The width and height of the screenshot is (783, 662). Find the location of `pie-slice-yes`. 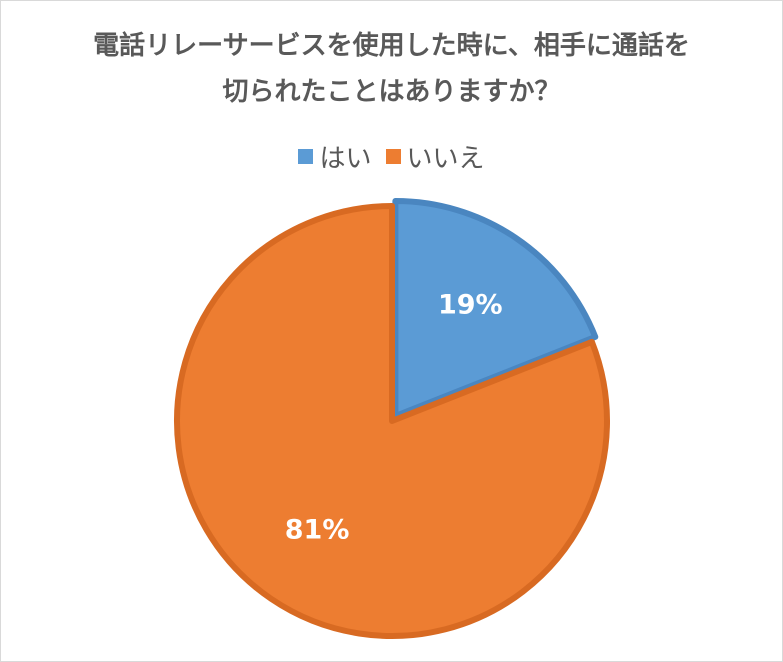

pie-slice-yes is located at coordinates (495, 309).